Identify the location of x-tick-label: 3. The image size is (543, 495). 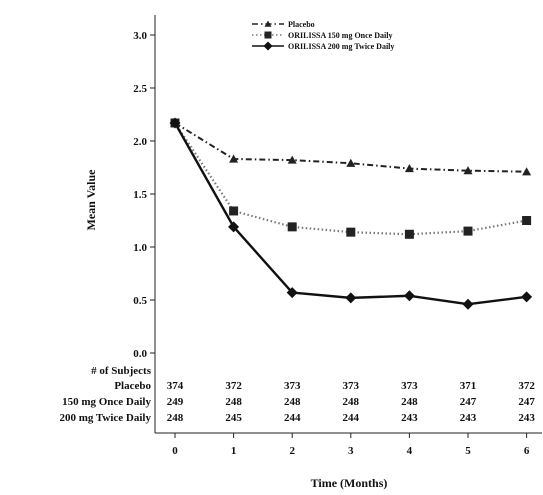
(351, 451).